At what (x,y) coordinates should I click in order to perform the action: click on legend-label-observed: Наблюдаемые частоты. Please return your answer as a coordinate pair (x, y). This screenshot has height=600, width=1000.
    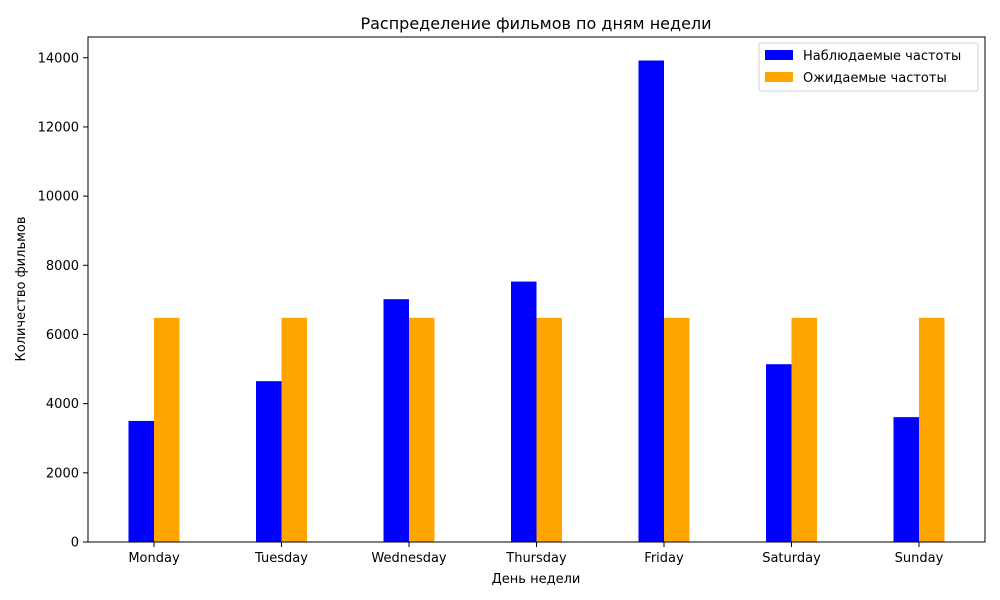
    Looking at the image, I should click on (882, 56).